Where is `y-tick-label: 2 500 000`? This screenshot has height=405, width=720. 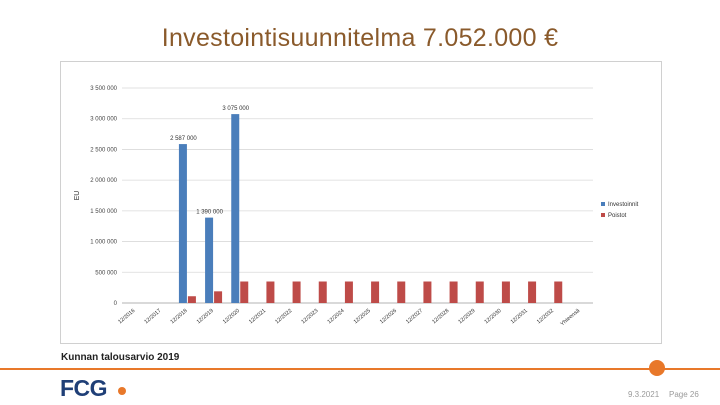
y-tick-label: 2 500 000 is located at coordinates (103, 150).